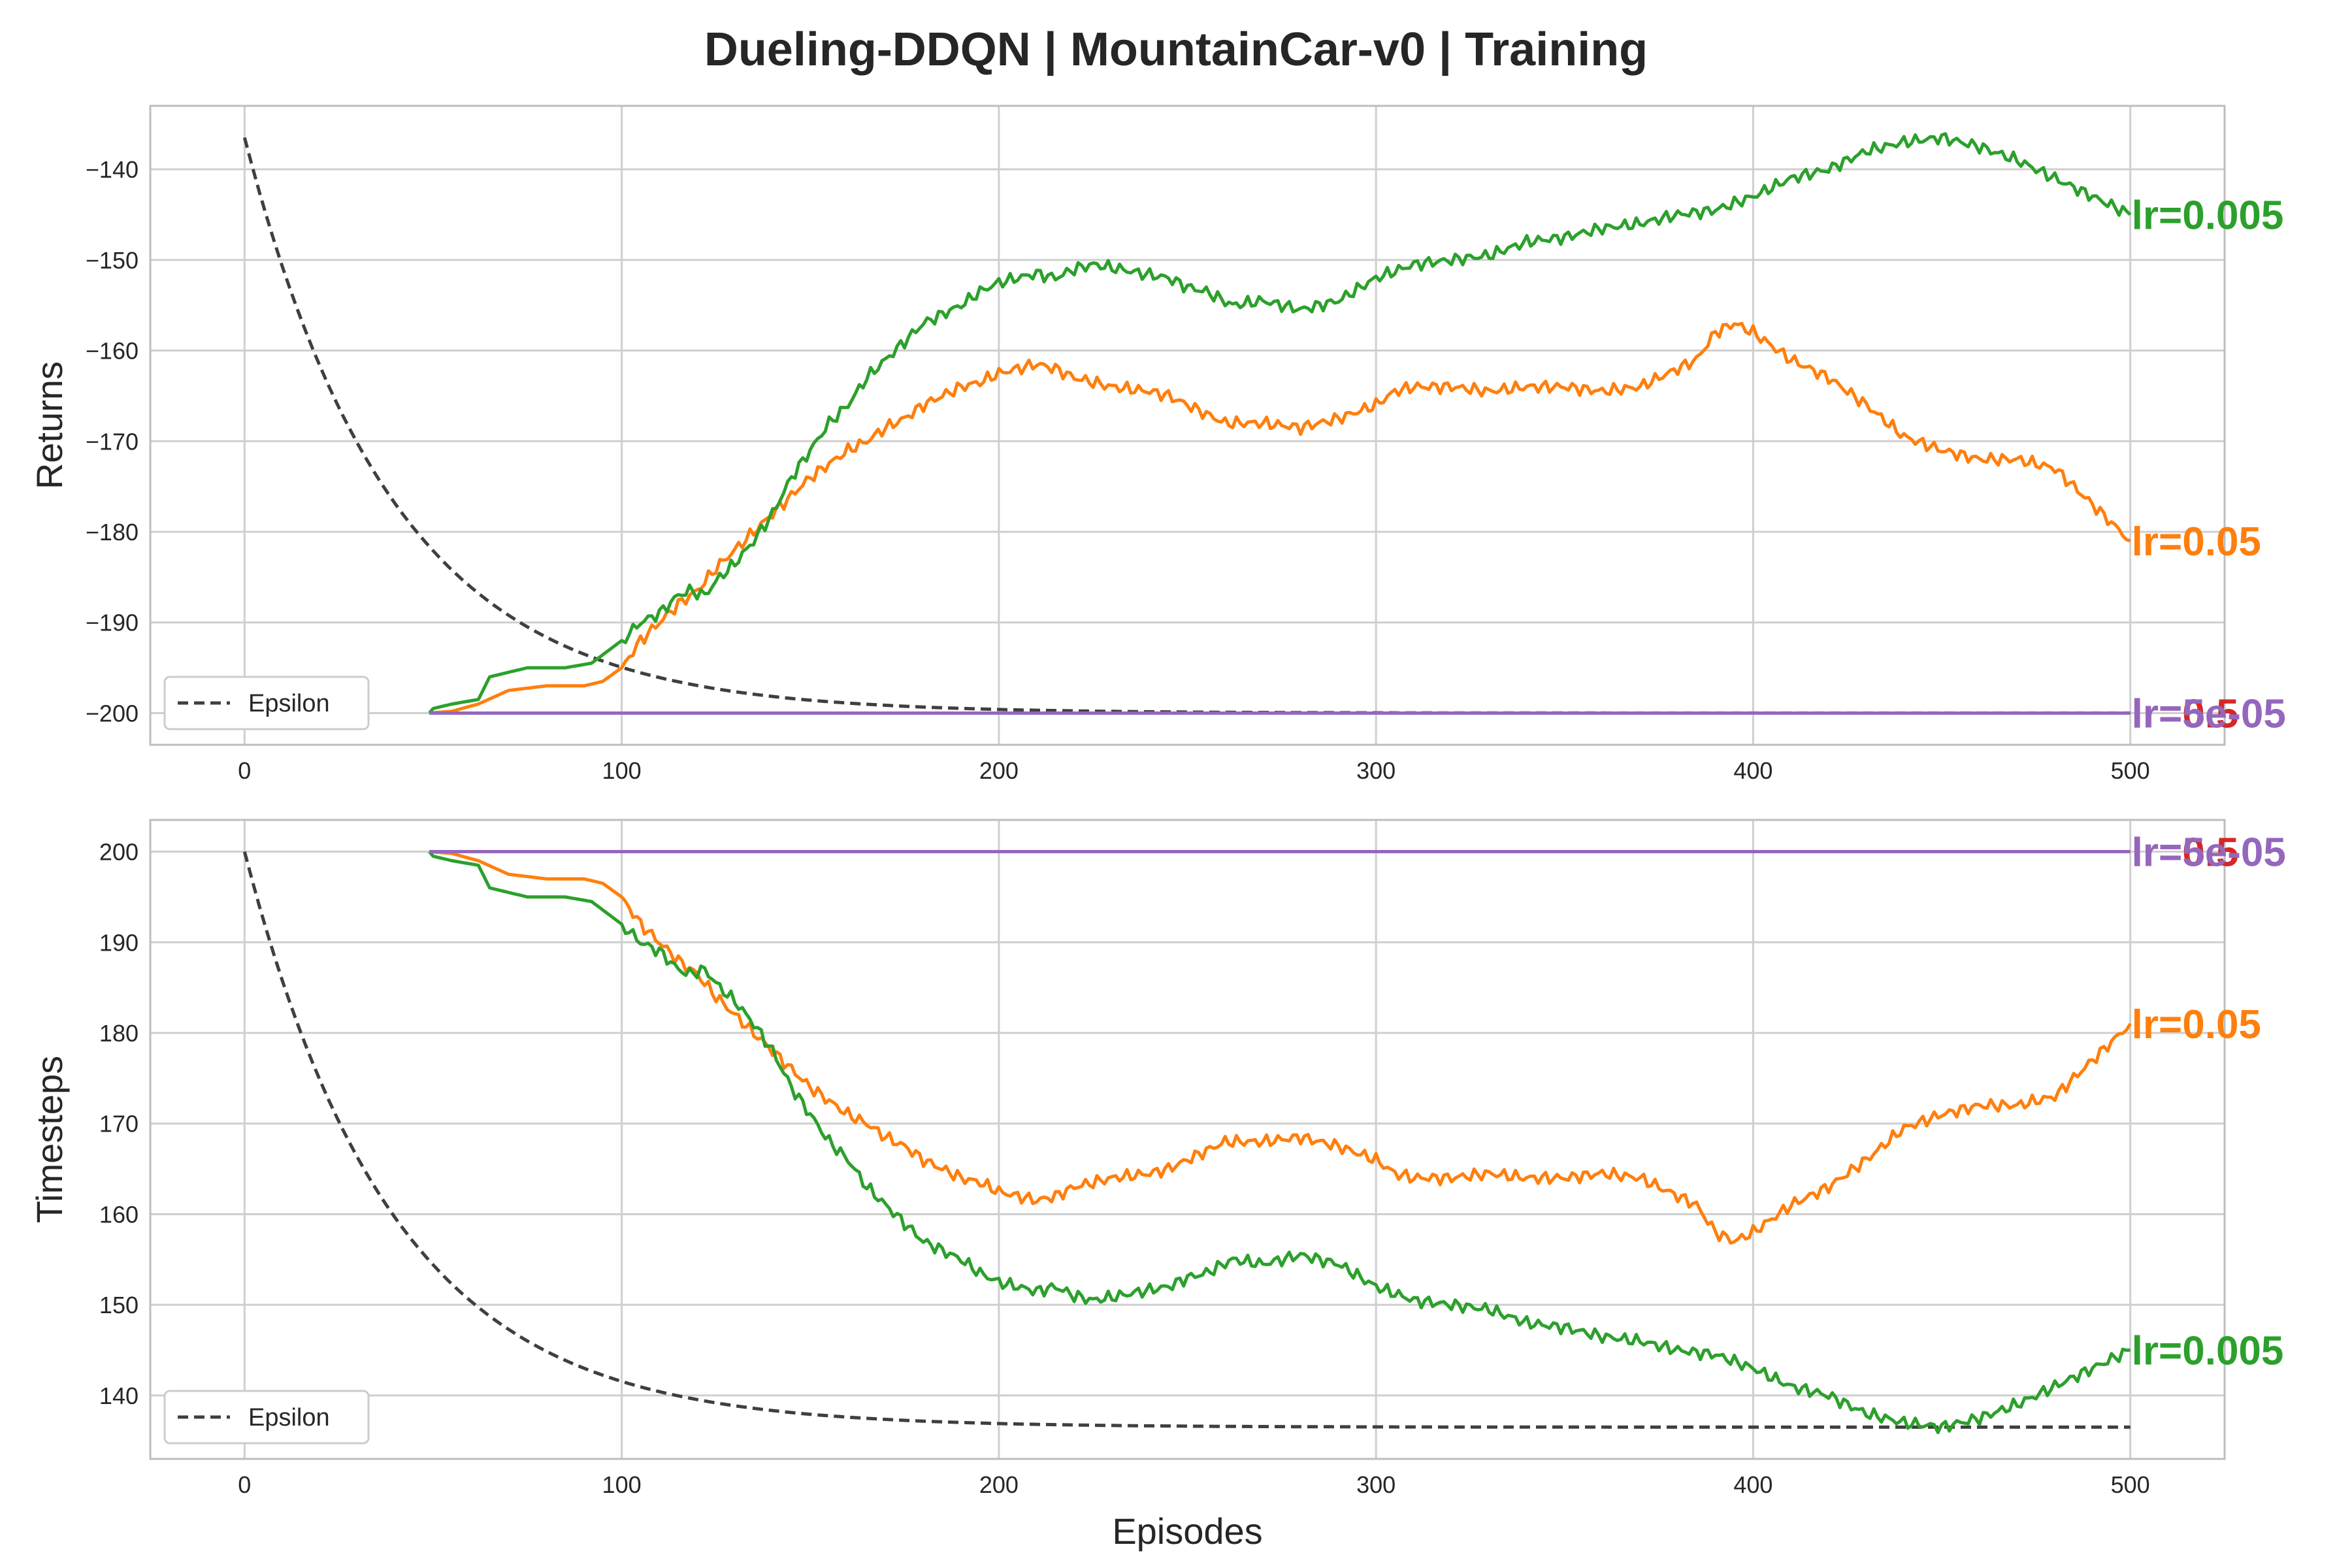 The image size is (2352, 1568). Describe the element at coordinates (112, 441) in the screenshot. I see `y-tick-label: −170` at that location.